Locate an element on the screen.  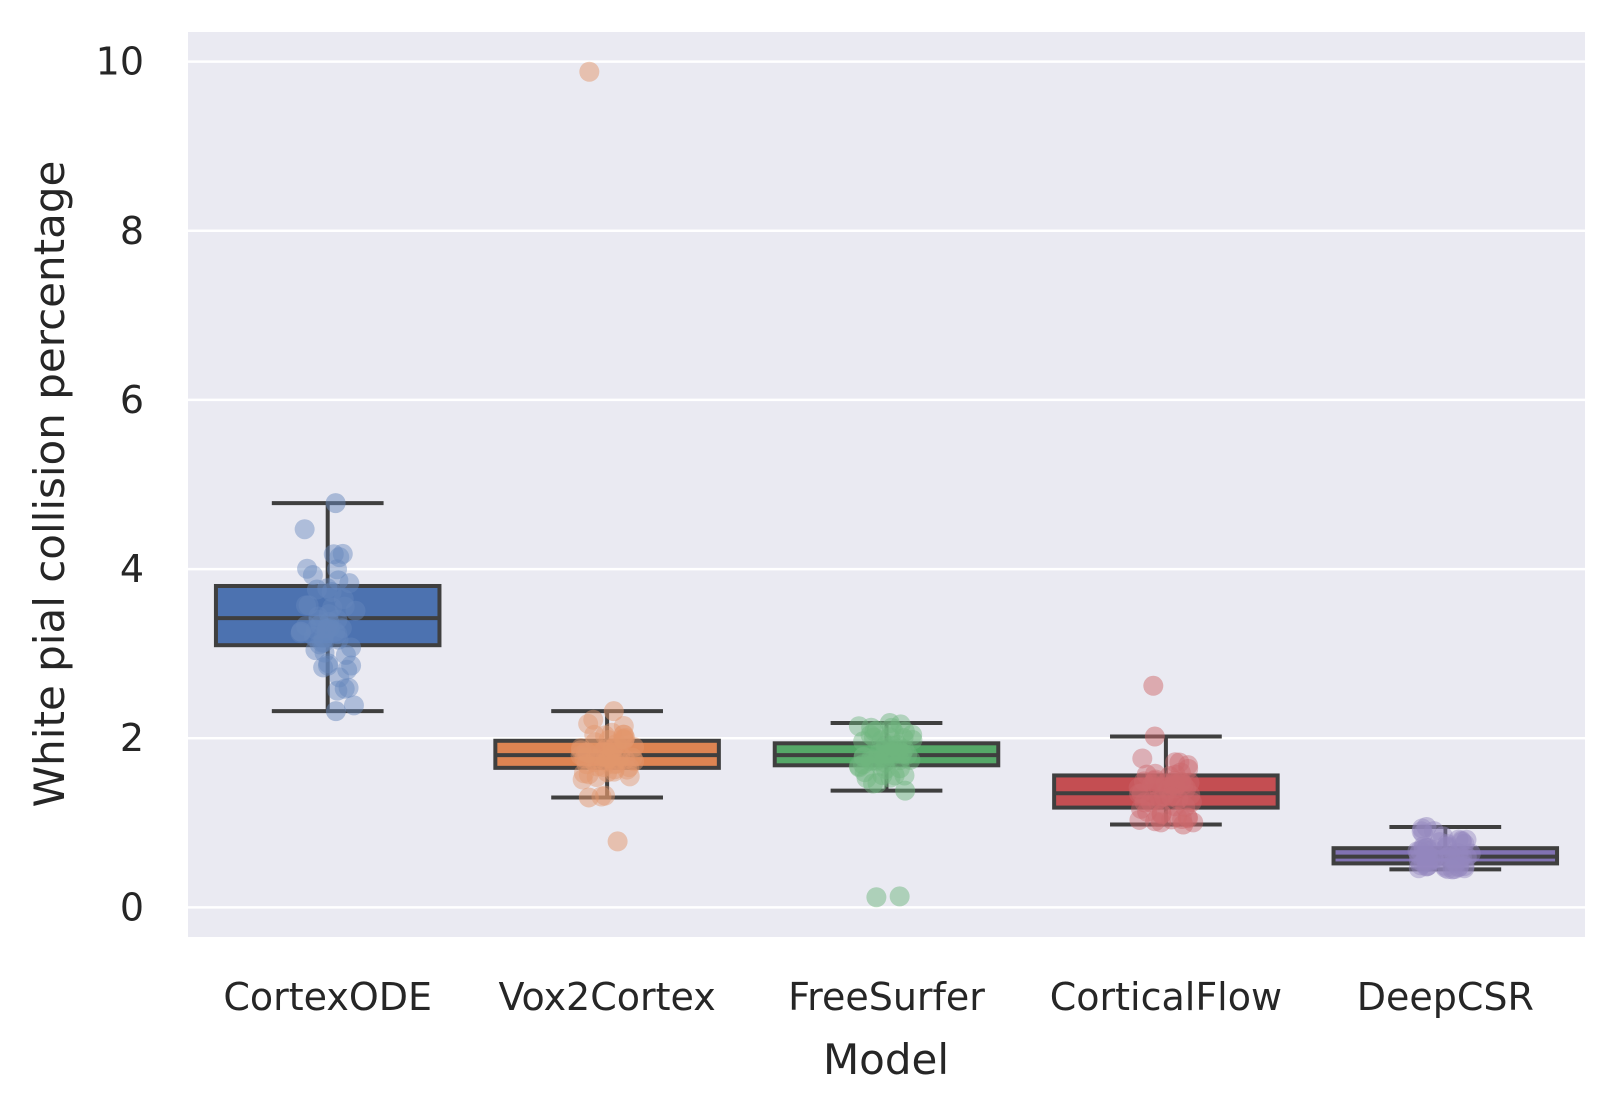
box-deepcsr is located at coordinates (1445, 848).